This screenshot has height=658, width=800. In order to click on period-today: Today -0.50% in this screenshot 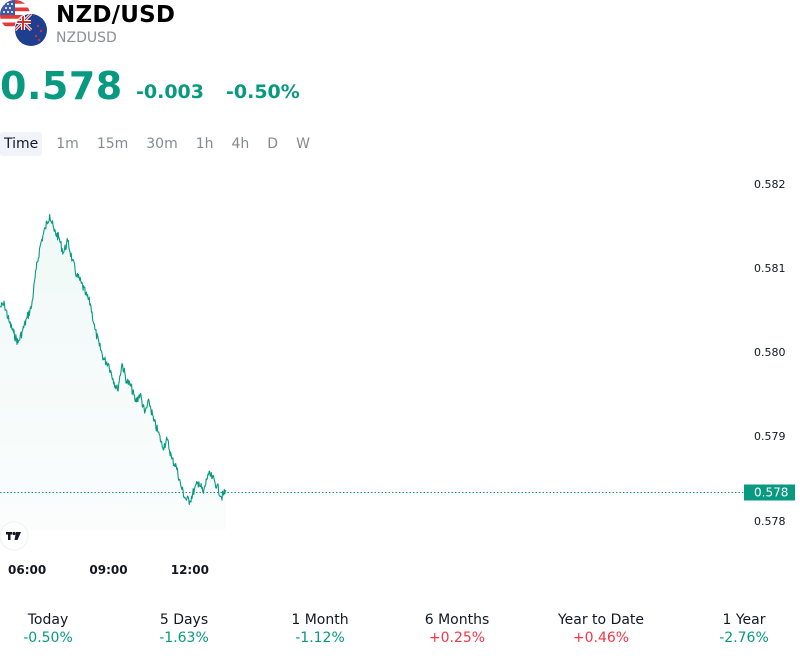, I will do `click(48, 629)`.